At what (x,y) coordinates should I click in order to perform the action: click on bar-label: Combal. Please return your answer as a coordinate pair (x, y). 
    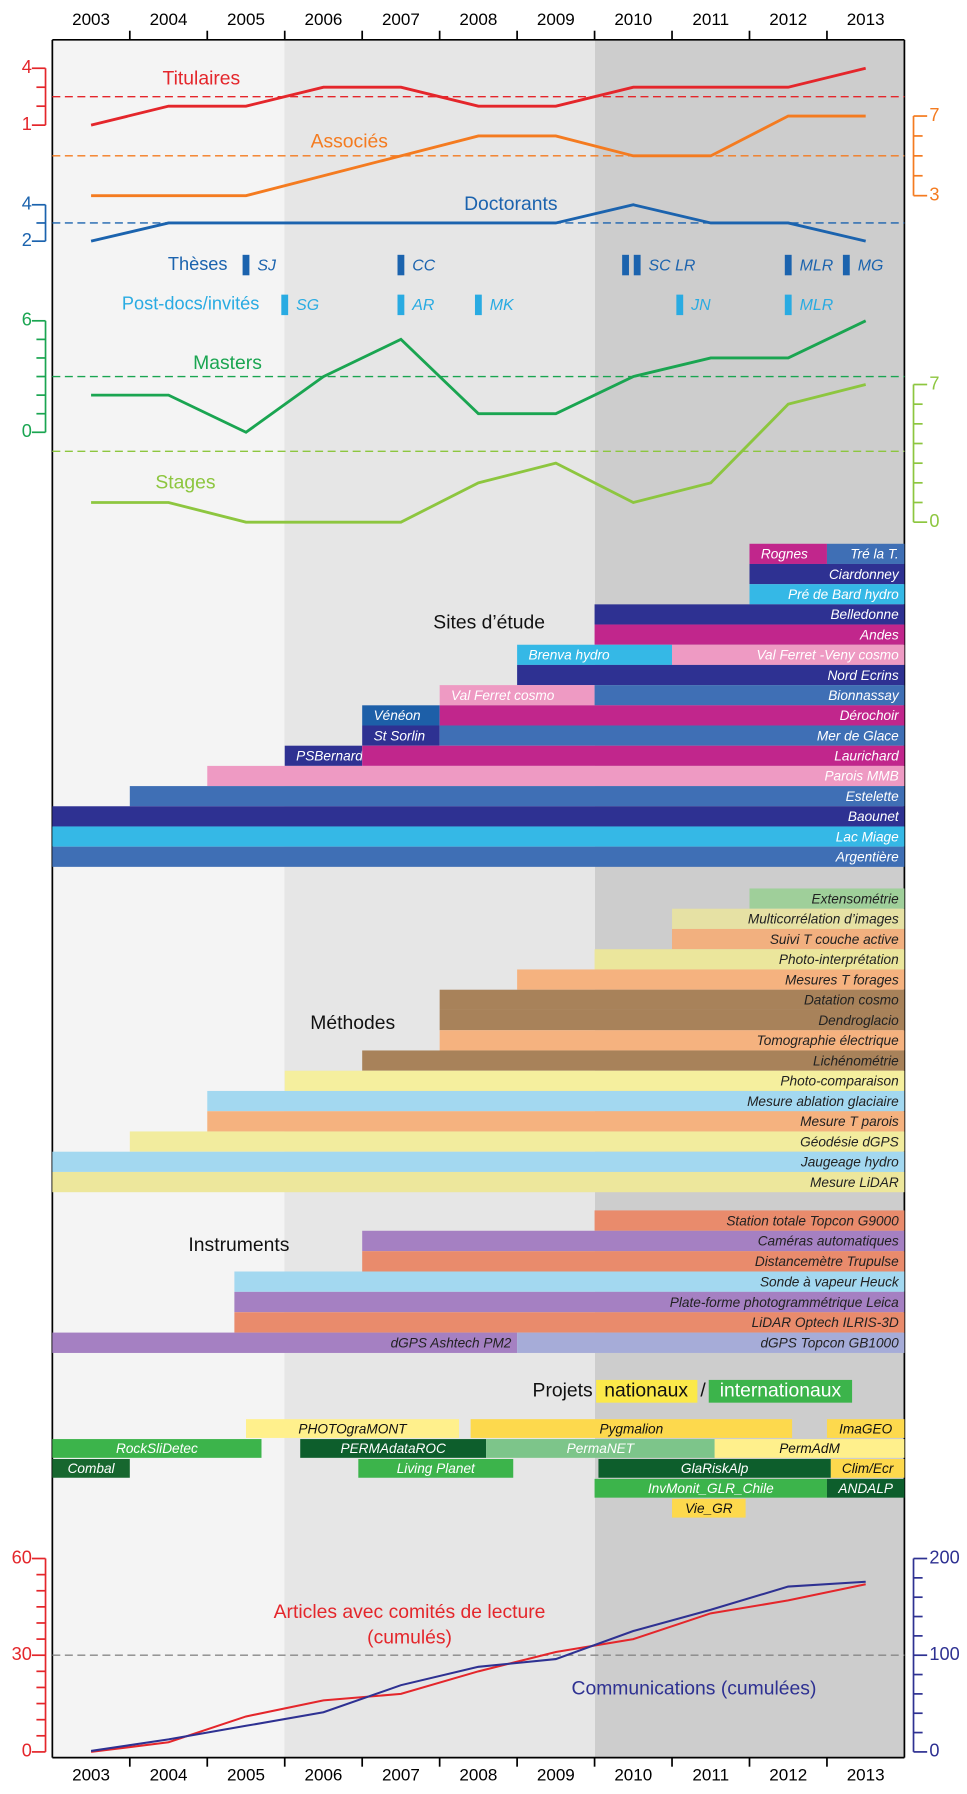
    Looking at the image, I should click on (92, 1468).